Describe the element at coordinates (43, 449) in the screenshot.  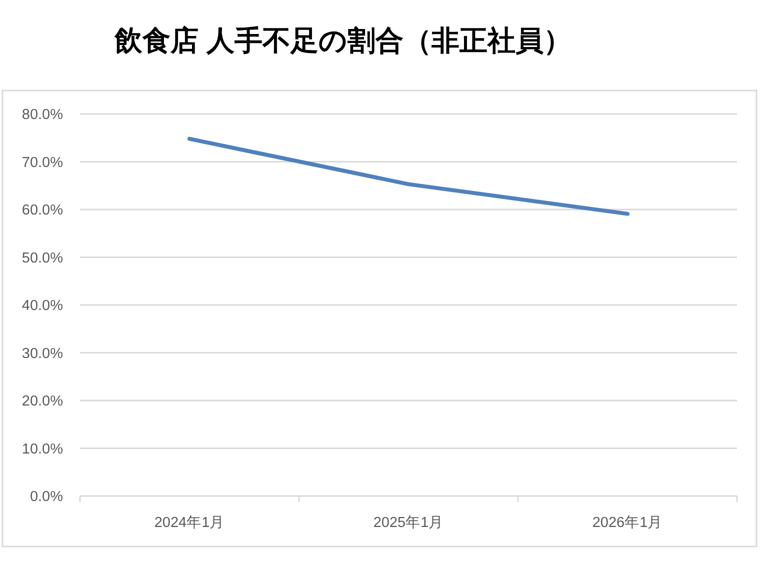
I see `y-tick-label: 10.0%` at that location.